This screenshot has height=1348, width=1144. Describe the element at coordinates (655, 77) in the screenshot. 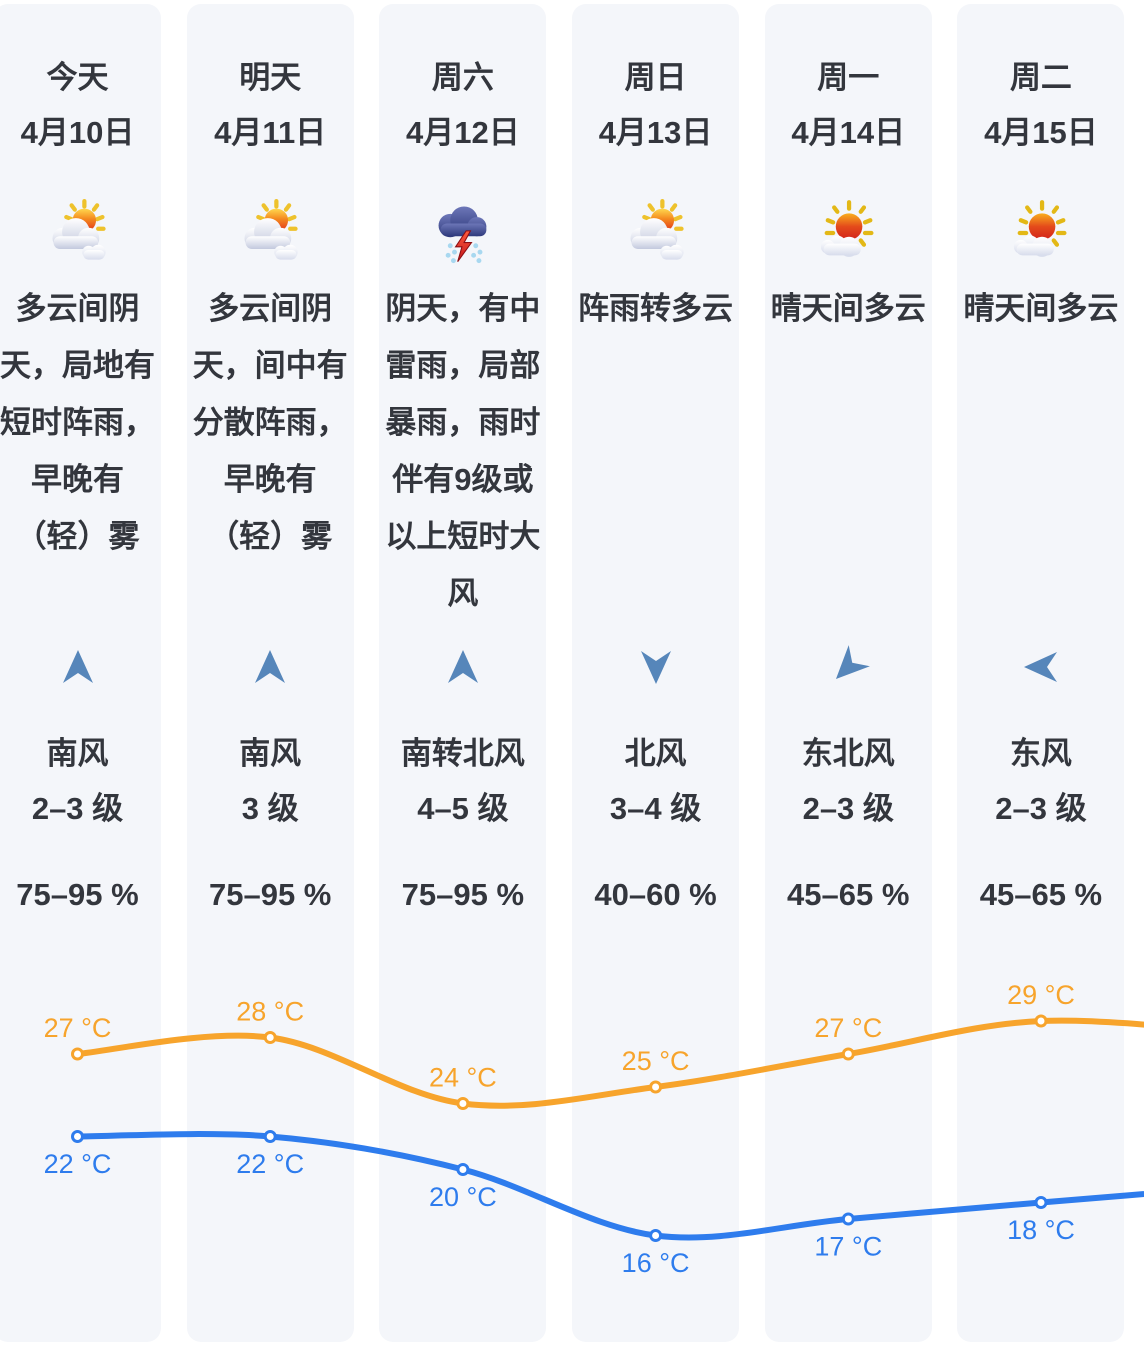

I see `day-label: 周日` at that location.